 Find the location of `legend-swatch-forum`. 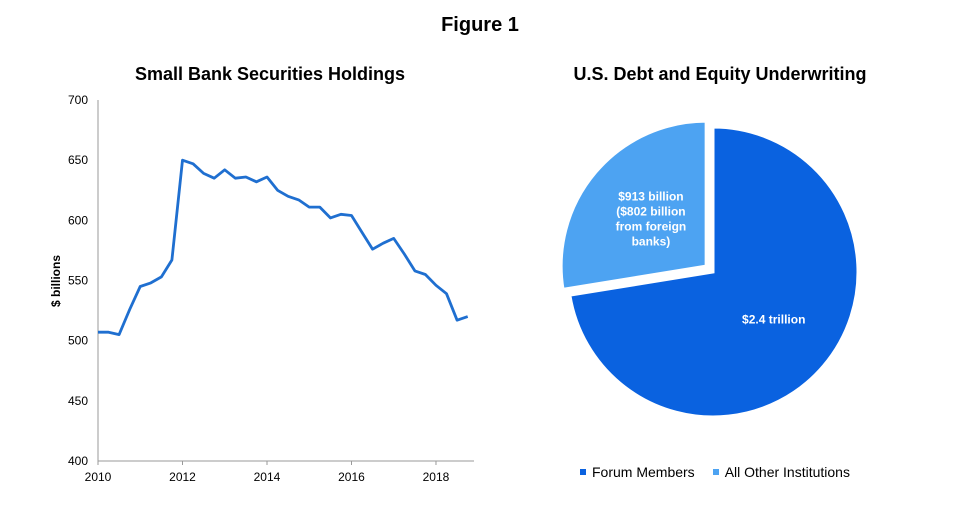

legend-swatch-forum is located at coordinates (583, 472).